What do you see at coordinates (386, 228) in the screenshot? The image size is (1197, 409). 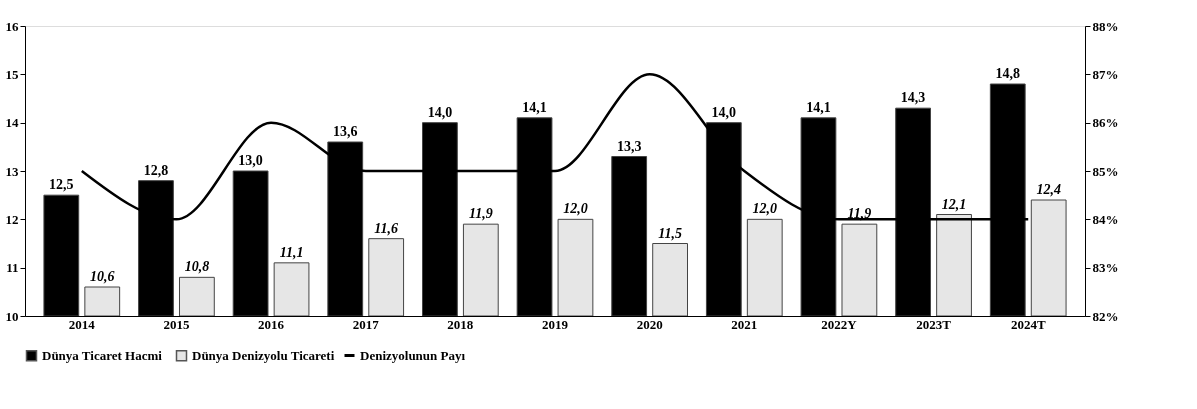 I see `data-label: 11,6` at bounding box center [386, 228].